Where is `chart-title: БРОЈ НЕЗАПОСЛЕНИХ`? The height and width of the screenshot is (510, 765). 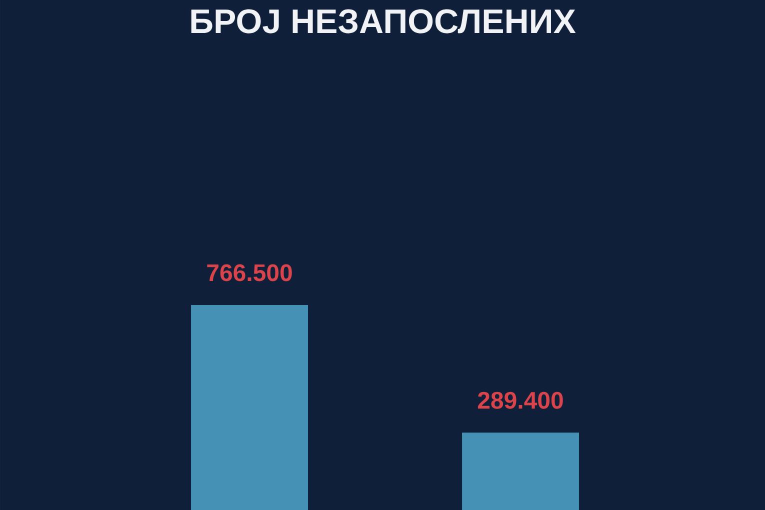 chart-title: БРОЈ НЕЗАПОСЛЕНИХ is located at coordinates (383, 21).